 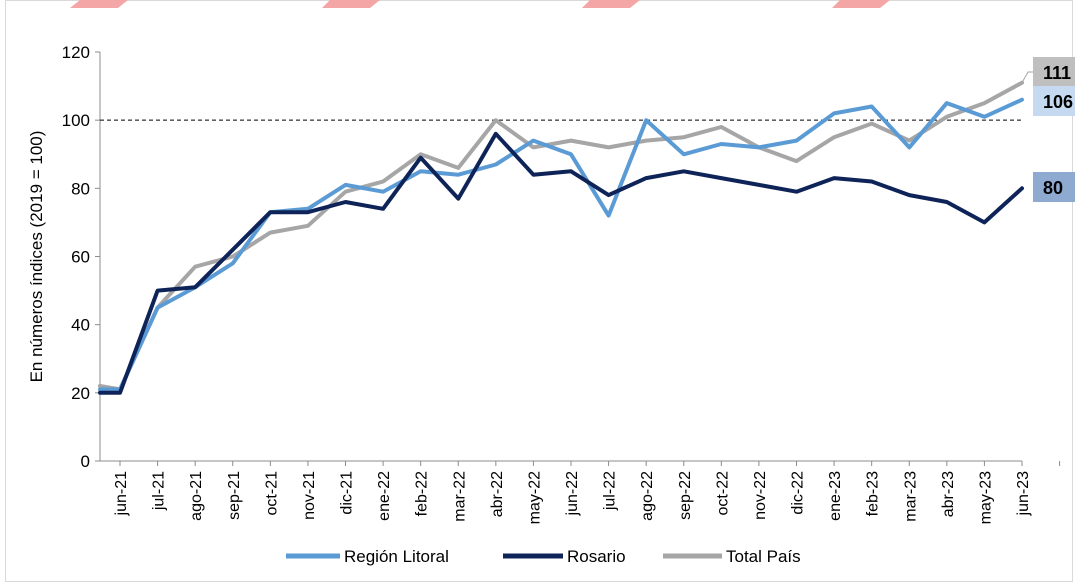 What do you see at coordinates (80, 393) in the screenshot?
I see `y-tick-label: 20` at bounding box center [80, 393].